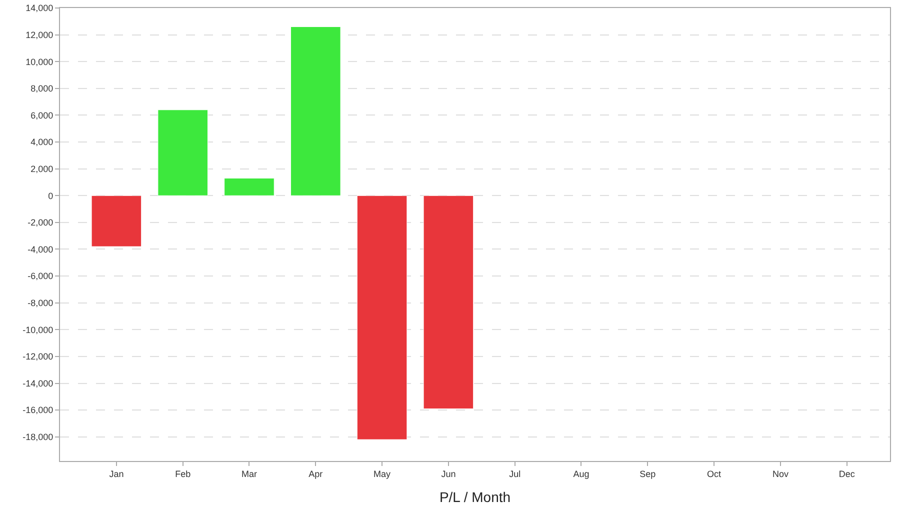 Image resolution: width=900 pixels, height=519 pixels. Describe the element at coordinates (41, 303) in the screenshot. I see `y-tick-label: -8,000` at that location.